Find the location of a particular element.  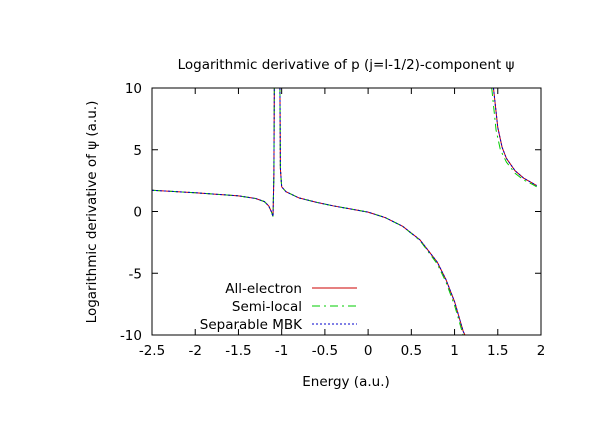

x-tick-label: -1.5 is located at coordinates (238, 351).